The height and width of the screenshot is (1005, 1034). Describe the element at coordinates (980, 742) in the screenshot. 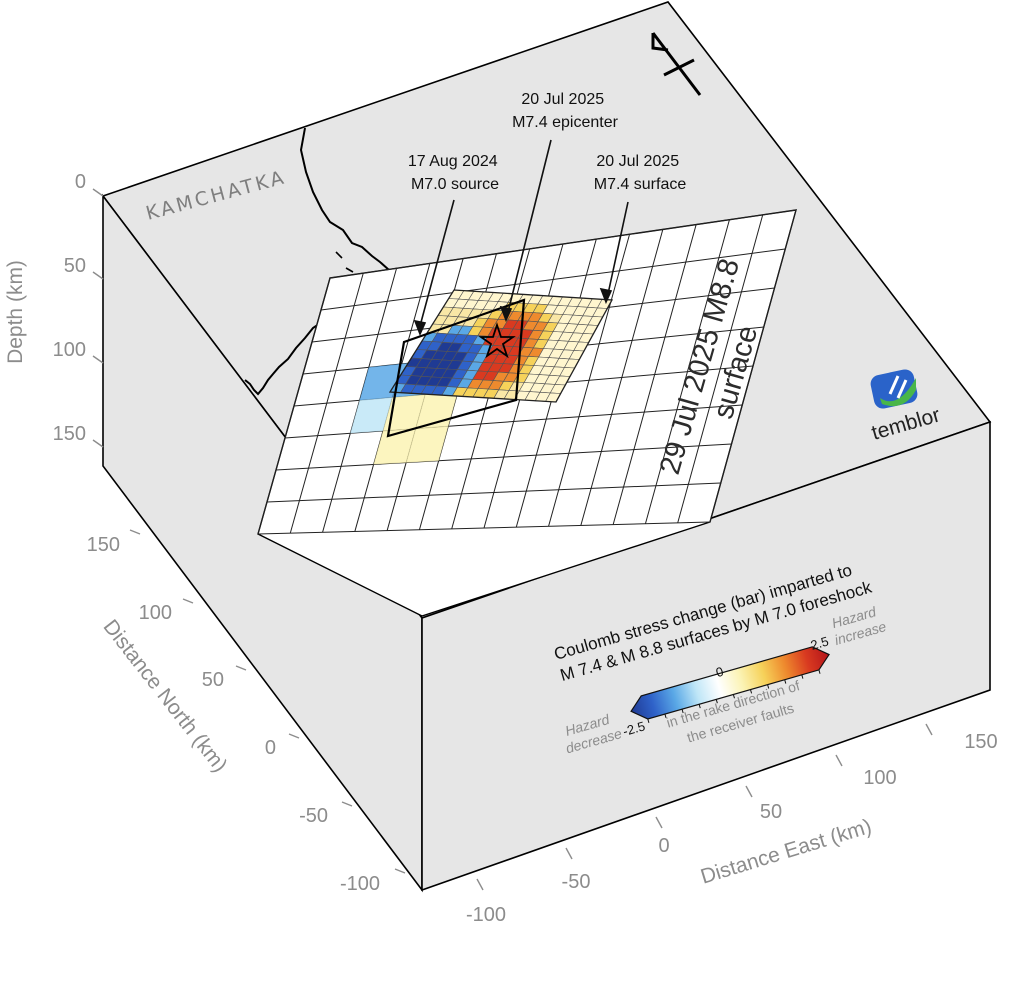

I see `east-tick-150: 150` at that location.